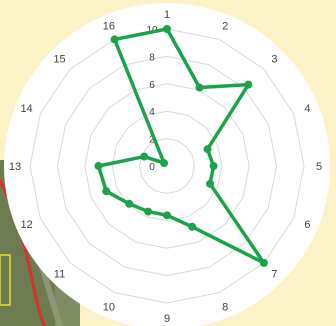  I want to click on category-label: 10, so click(109, 307).